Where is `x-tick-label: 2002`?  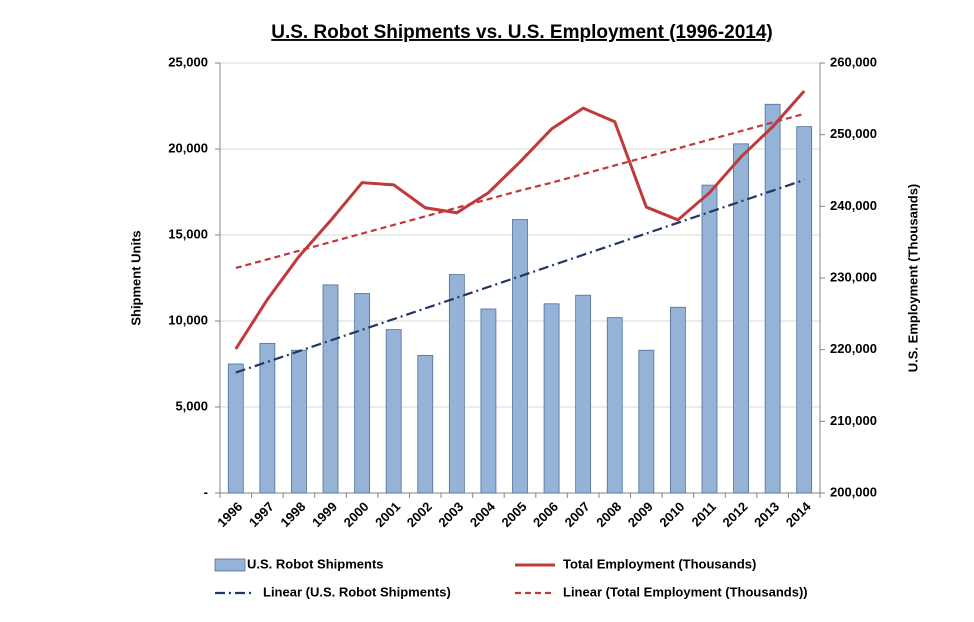 x-tick-label: 2002 is located at coordinates (419, 514).